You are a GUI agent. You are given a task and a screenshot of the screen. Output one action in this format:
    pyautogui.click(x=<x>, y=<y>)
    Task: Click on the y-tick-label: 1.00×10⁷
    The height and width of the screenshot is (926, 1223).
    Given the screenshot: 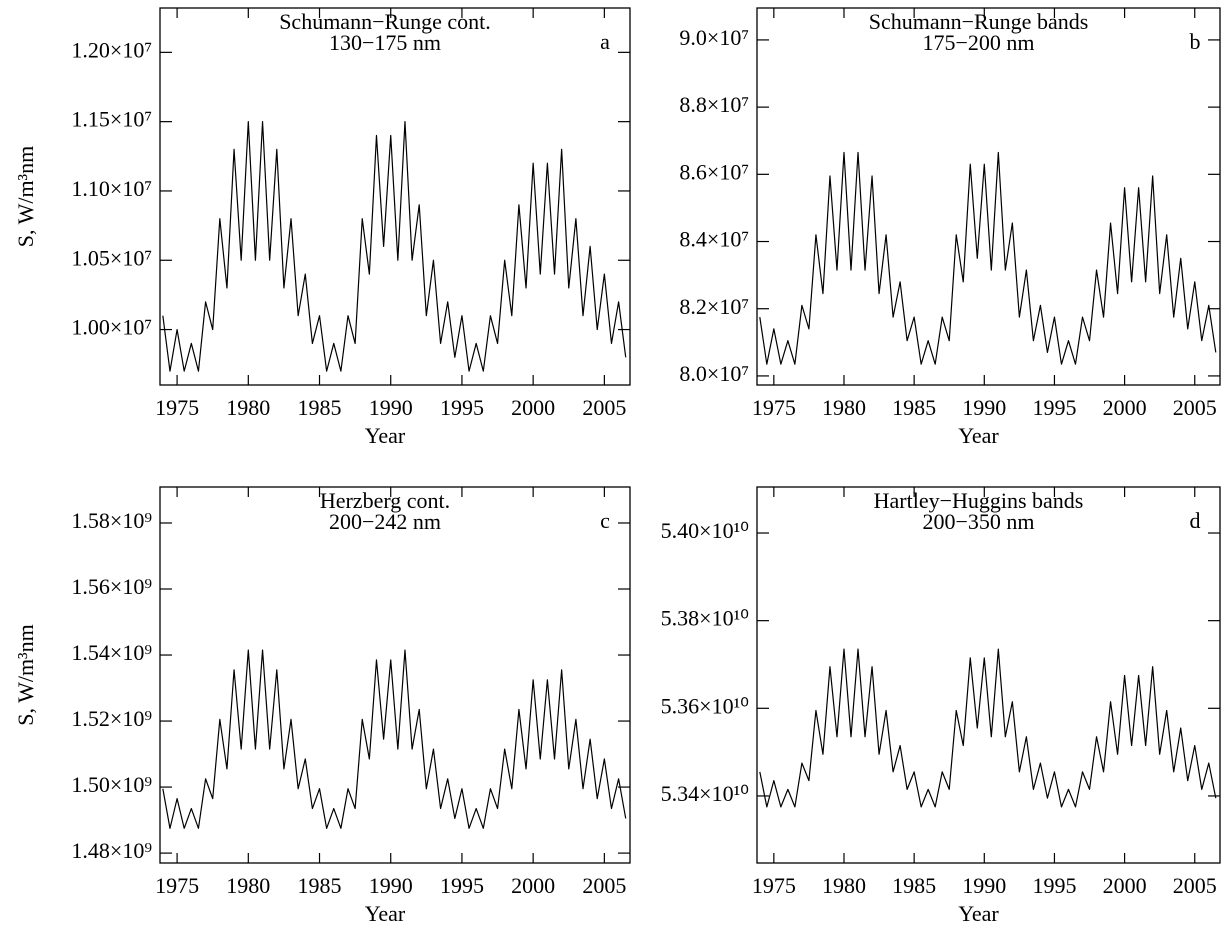 What is the action you would take?
    pyautogui.click(x=111, y=327)
    